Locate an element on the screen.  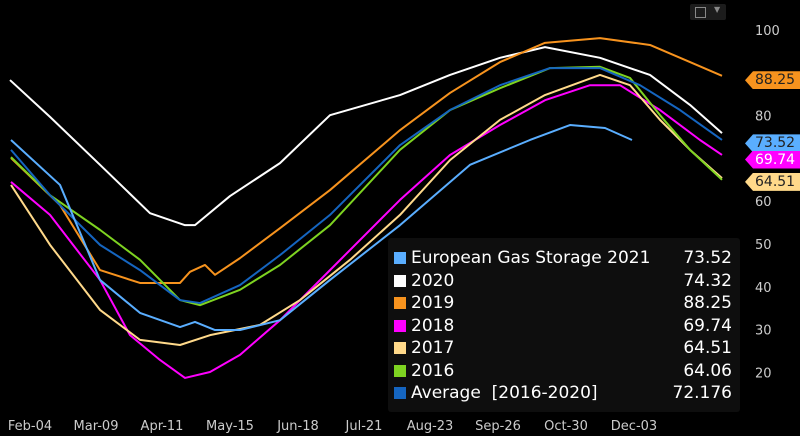
x-tick-label: Mar-09 is located at coordinates (96, 426).